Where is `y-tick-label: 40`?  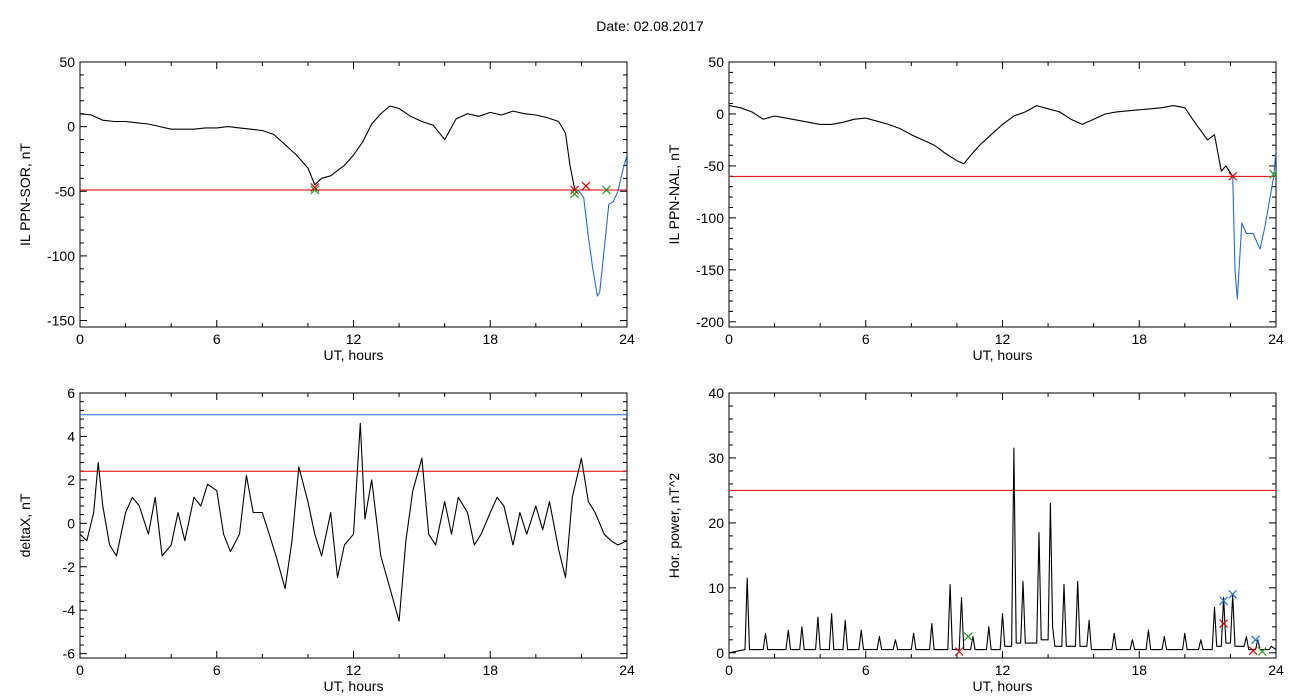
y-tick-label: 40 is located at coordinates (716, 393).